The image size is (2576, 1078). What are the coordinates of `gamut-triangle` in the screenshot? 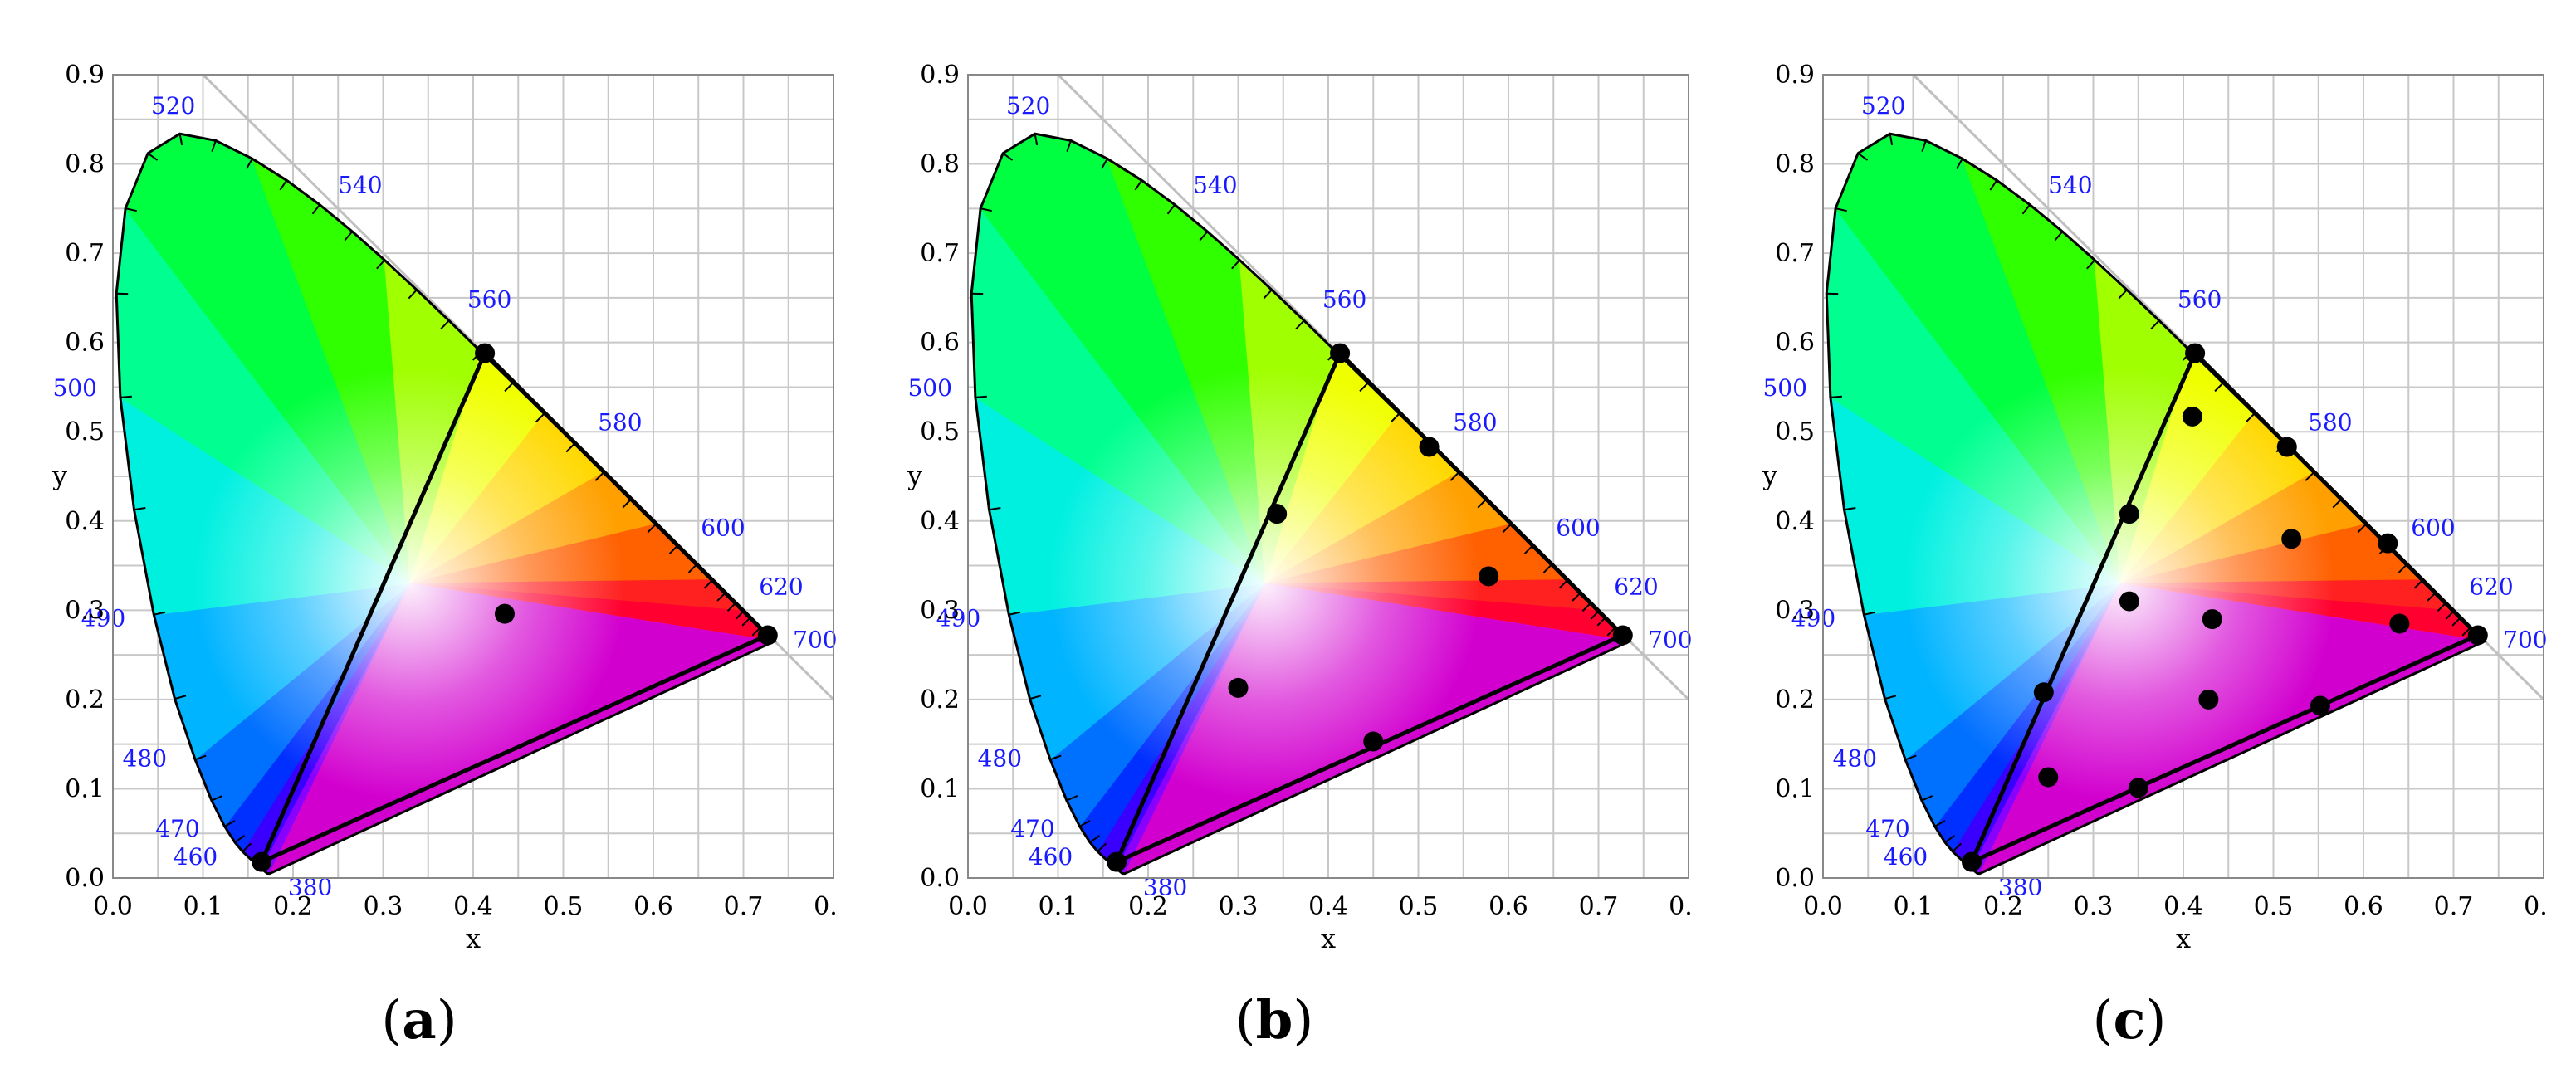 It's located at (2224, 608).